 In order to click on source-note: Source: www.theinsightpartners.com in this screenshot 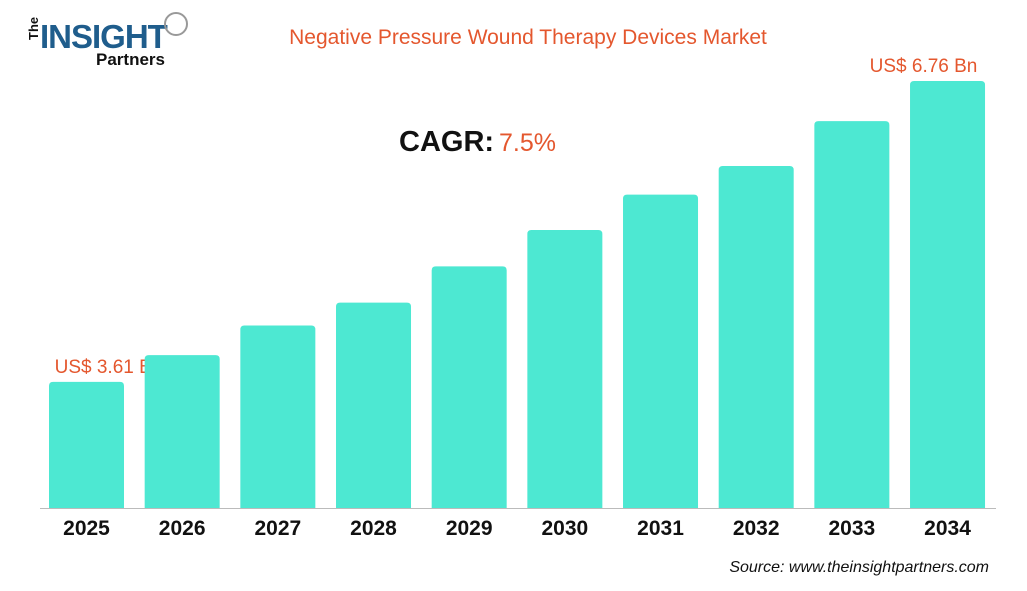, I will do `click(859, 567)`.